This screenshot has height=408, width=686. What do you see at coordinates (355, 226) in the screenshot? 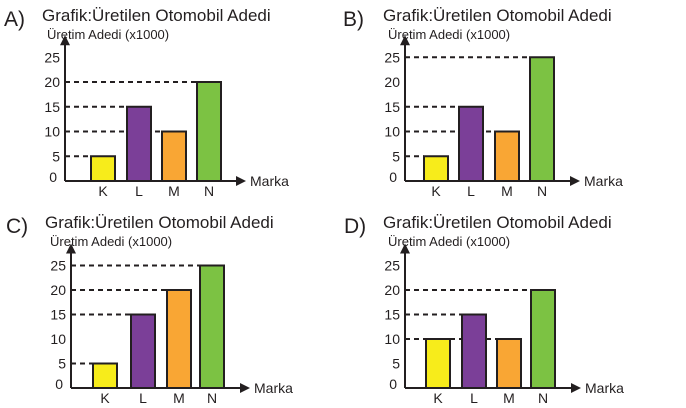
I see `option-label: D)` at bounding box center [355, 226].